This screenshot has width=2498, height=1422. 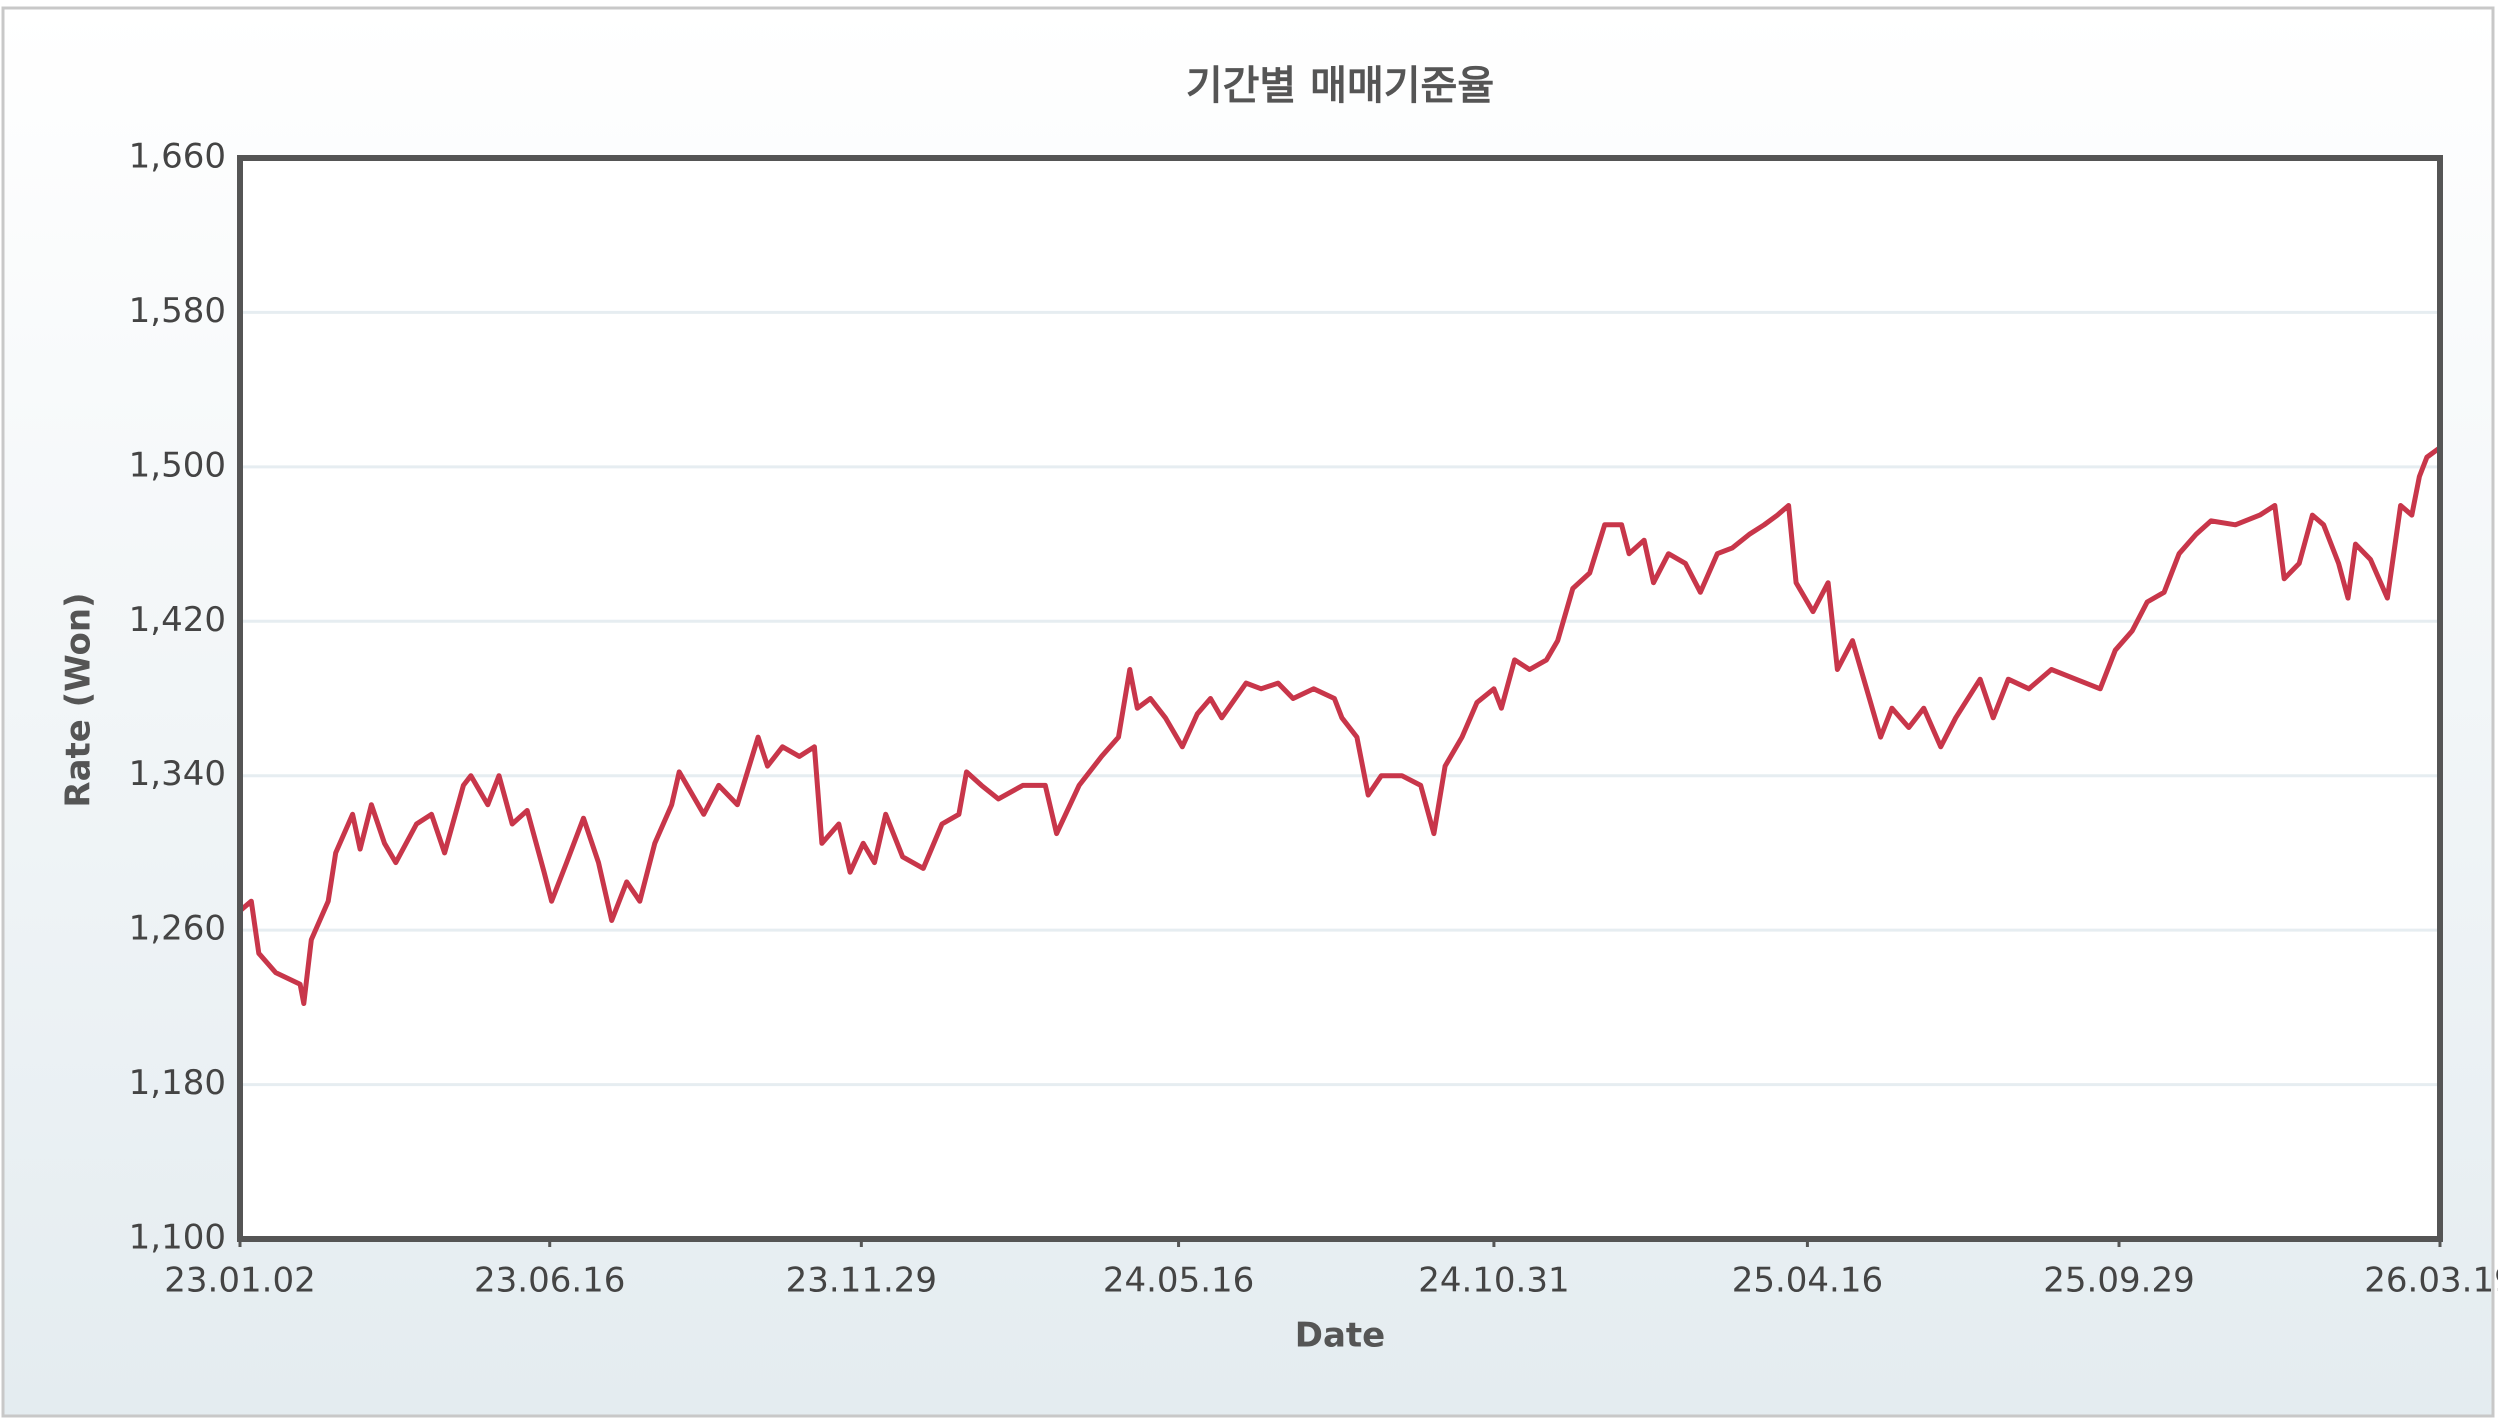 I want to click on x-tick-label: 26.03.19, so click(x=2431, y=1281).